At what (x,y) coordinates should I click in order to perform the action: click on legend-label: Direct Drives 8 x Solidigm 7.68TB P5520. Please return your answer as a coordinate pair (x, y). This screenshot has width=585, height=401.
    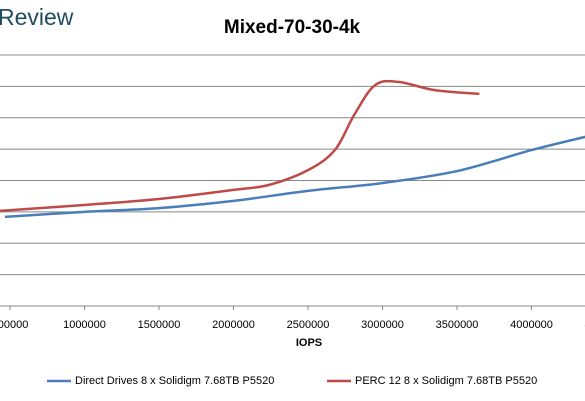
    Looking at the image, I should click on (174, 381).